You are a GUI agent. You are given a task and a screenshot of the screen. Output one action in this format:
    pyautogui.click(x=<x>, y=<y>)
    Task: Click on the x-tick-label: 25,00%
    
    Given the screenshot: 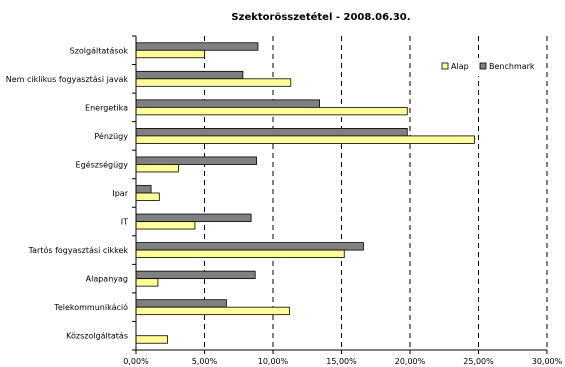 What is the action you would take?
    pyautogui.click(x=478, y=361)
    